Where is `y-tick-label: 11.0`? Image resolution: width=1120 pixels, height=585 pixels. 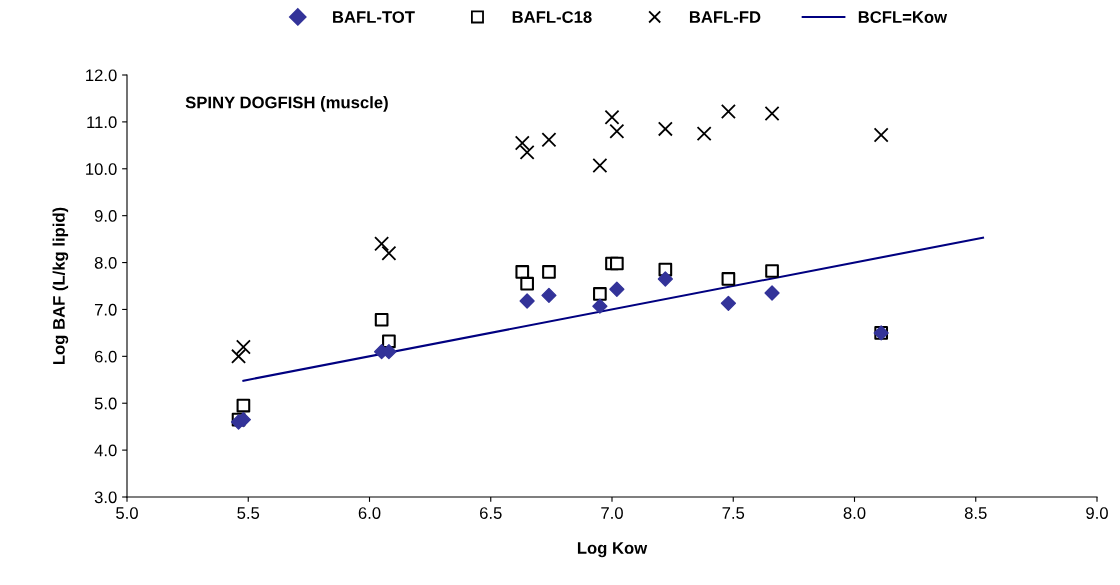
y-tick-label: 11.0 is located at coordinates (102, 122).